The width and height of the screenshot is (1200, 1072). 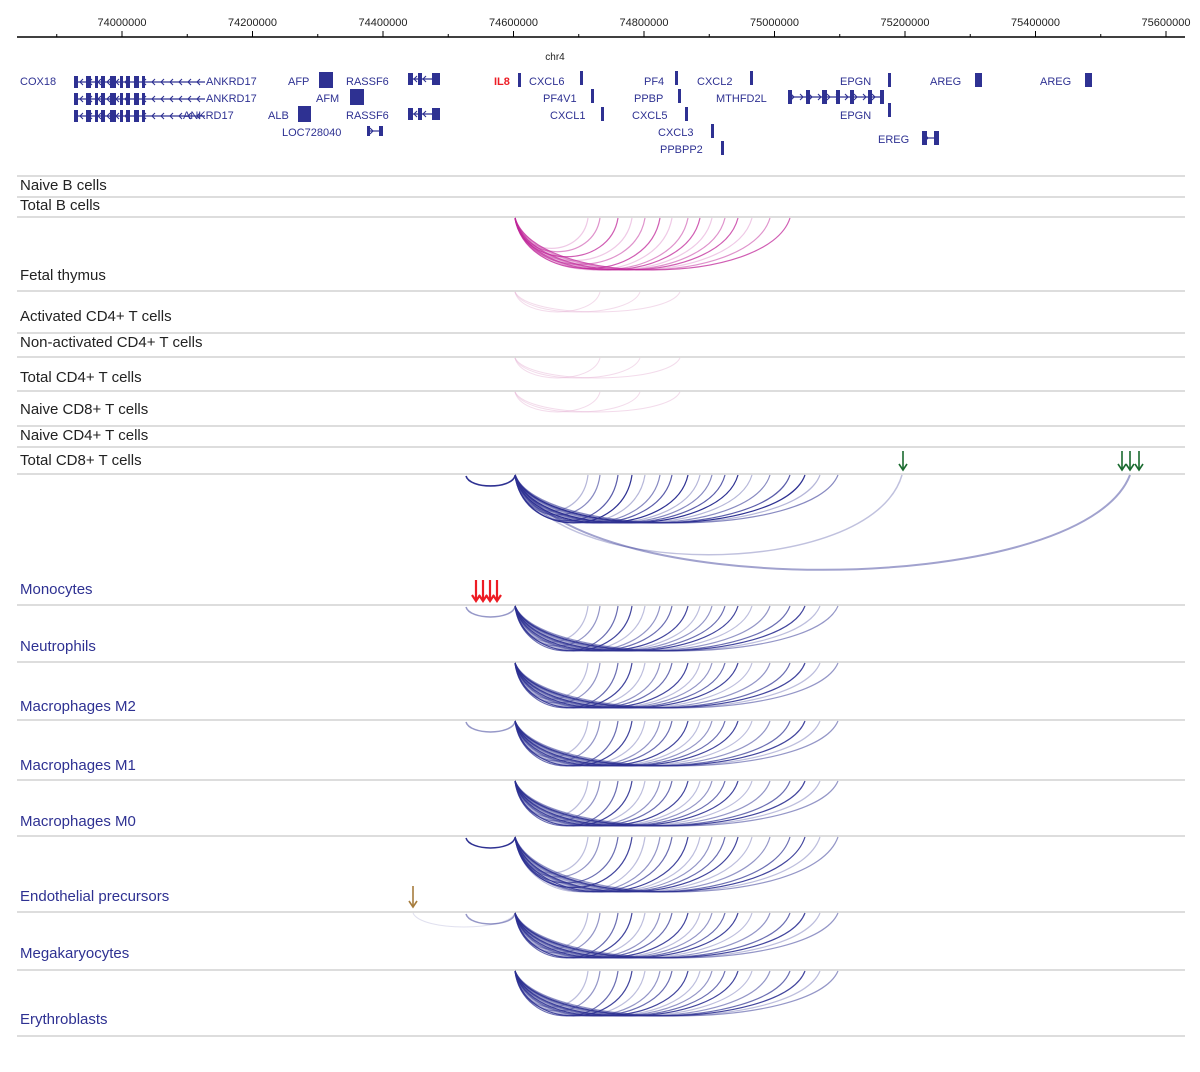 I want to click on track-label: Macrophages M0, so click(x=78, y=821).